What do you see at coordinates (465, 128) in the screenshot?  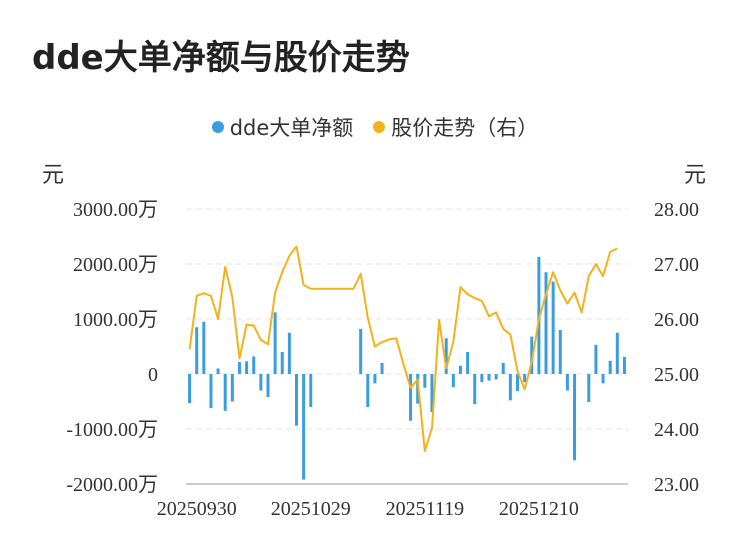 I see `legend-label-price: 股价走势（右）` at bounding box center [465, 128].